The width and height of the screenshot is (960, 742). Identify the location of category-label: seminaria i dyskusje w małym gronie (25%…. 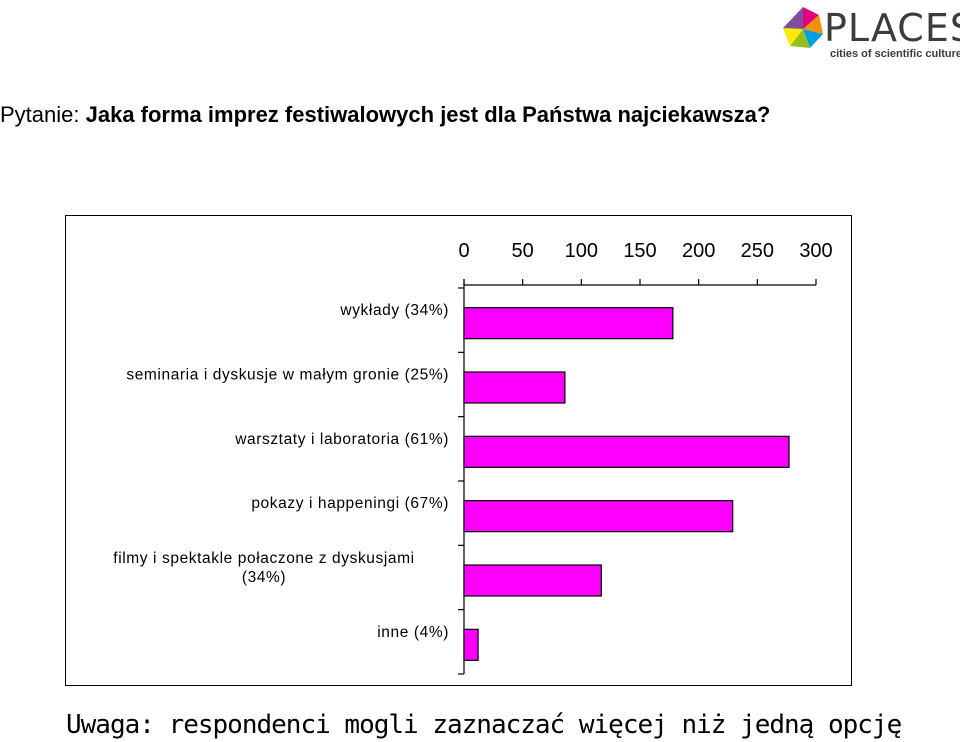
(287, 375).